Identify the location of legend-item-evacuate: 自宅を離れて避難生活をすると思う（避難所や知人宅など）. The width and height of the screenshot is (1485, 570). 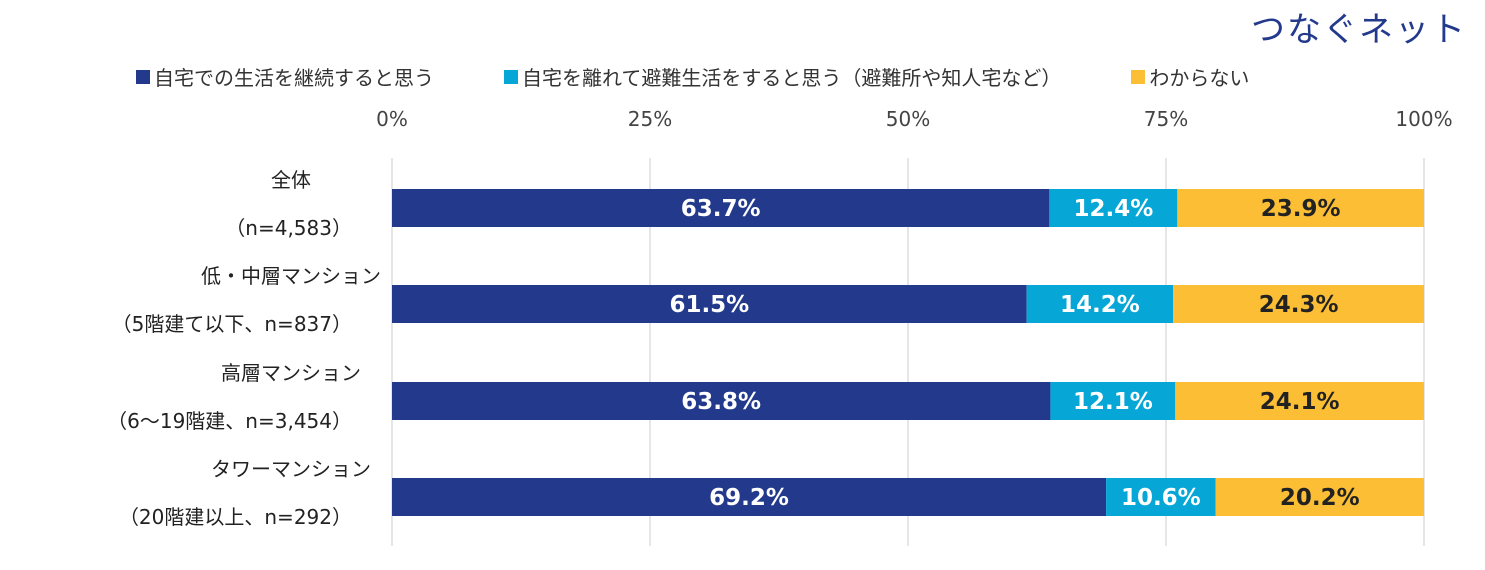
(782, 76).